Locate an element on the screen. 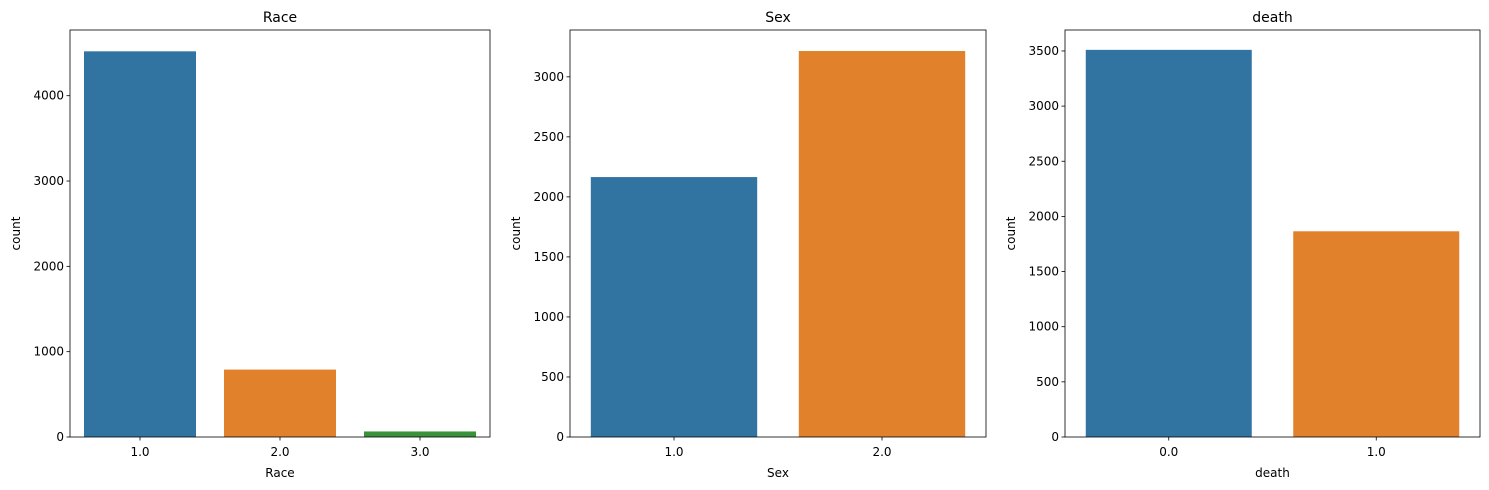 This screenshot has height=490, width=1489. chart-title: Race is located at coordinates (280, 18).